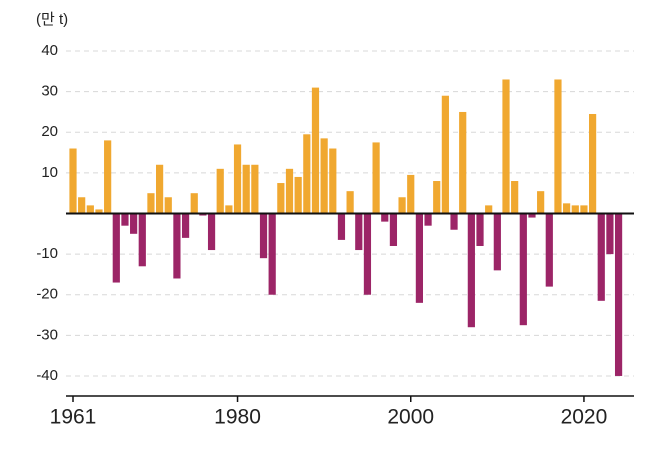 This screenshot has height=459, width=658. I want to click on unit-label: (만 t), so click(52, 19).